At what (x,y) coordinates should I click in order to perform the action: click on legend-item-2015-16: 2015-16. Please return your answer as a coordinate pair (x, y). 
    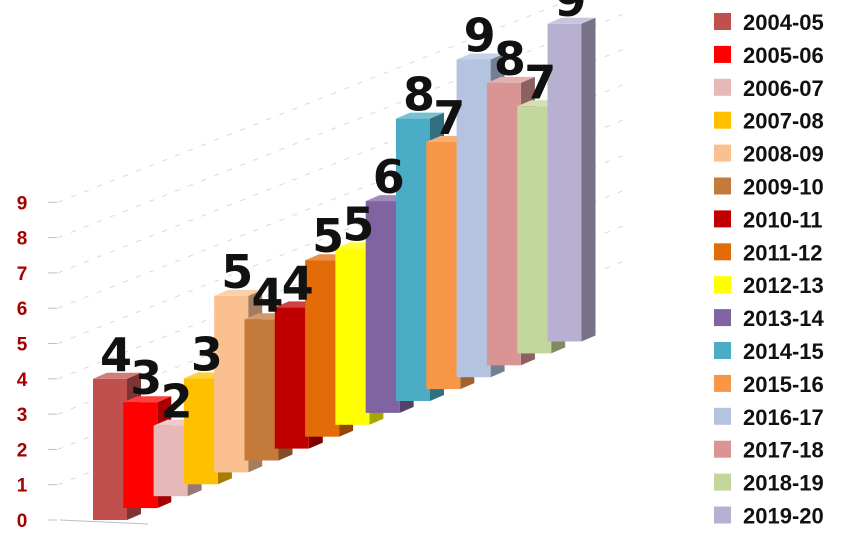
    Looking at the image, I should click on (769, 384).